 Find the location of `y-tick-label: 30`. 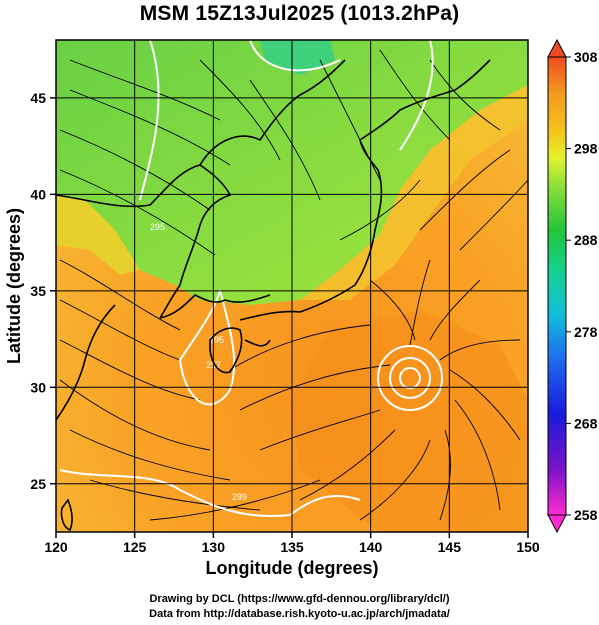

y-tick-label: 30 is located at coordinates (38, 387).